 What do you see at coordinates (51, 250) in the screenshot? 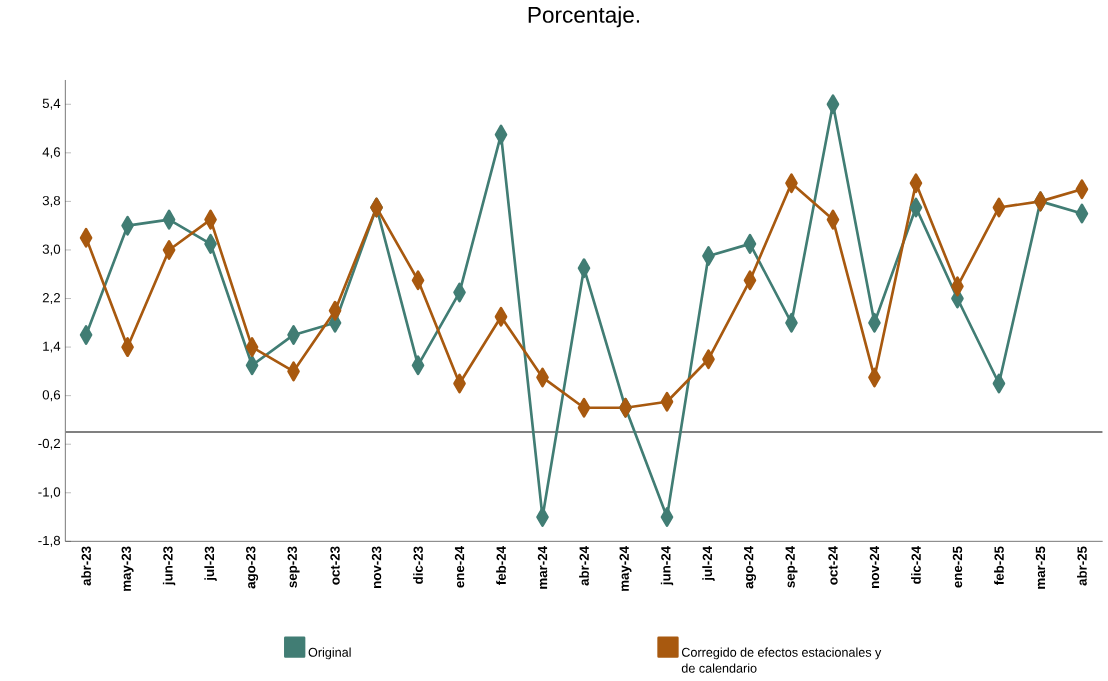
I see `y-tick-label: 3,0` at bounding box center [51, 250].